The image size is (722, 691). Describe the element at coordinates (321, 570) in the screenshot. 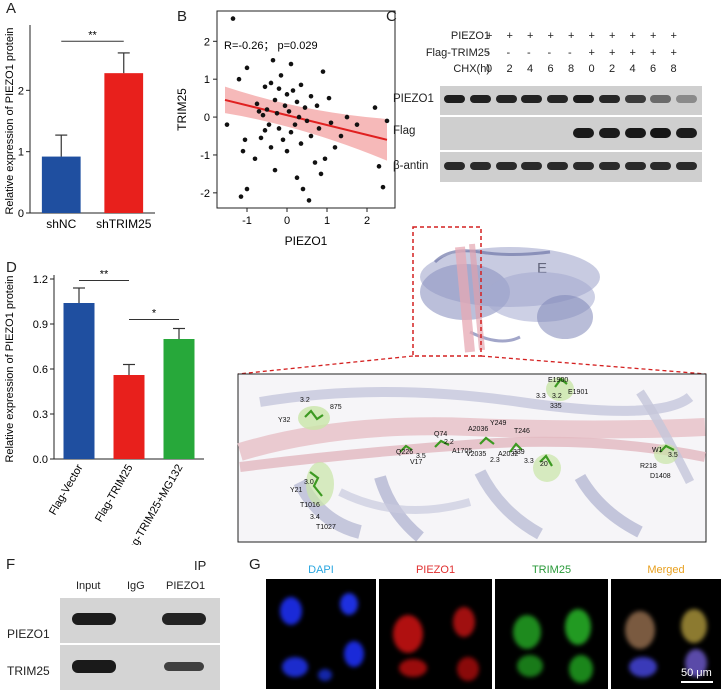

I see `channel-title-dapi: DAPI` at that location.